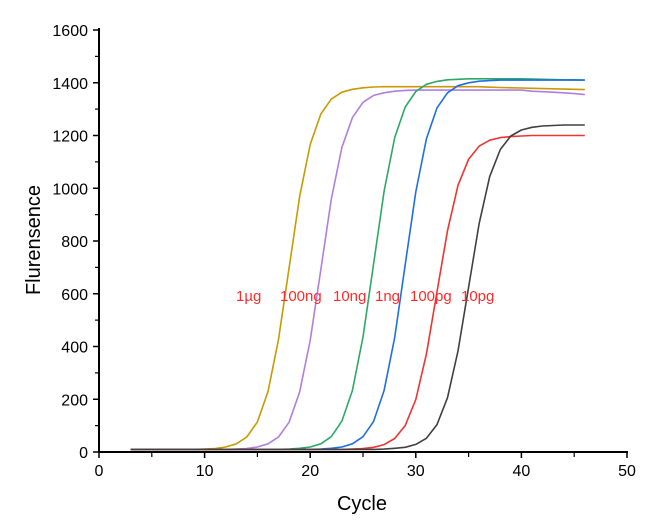 The image size is (655, 522). What do you see at coordinates (70, 137) in the screenshot?
I see `y-tick-label: 1200` at bounding box center [70, 137].